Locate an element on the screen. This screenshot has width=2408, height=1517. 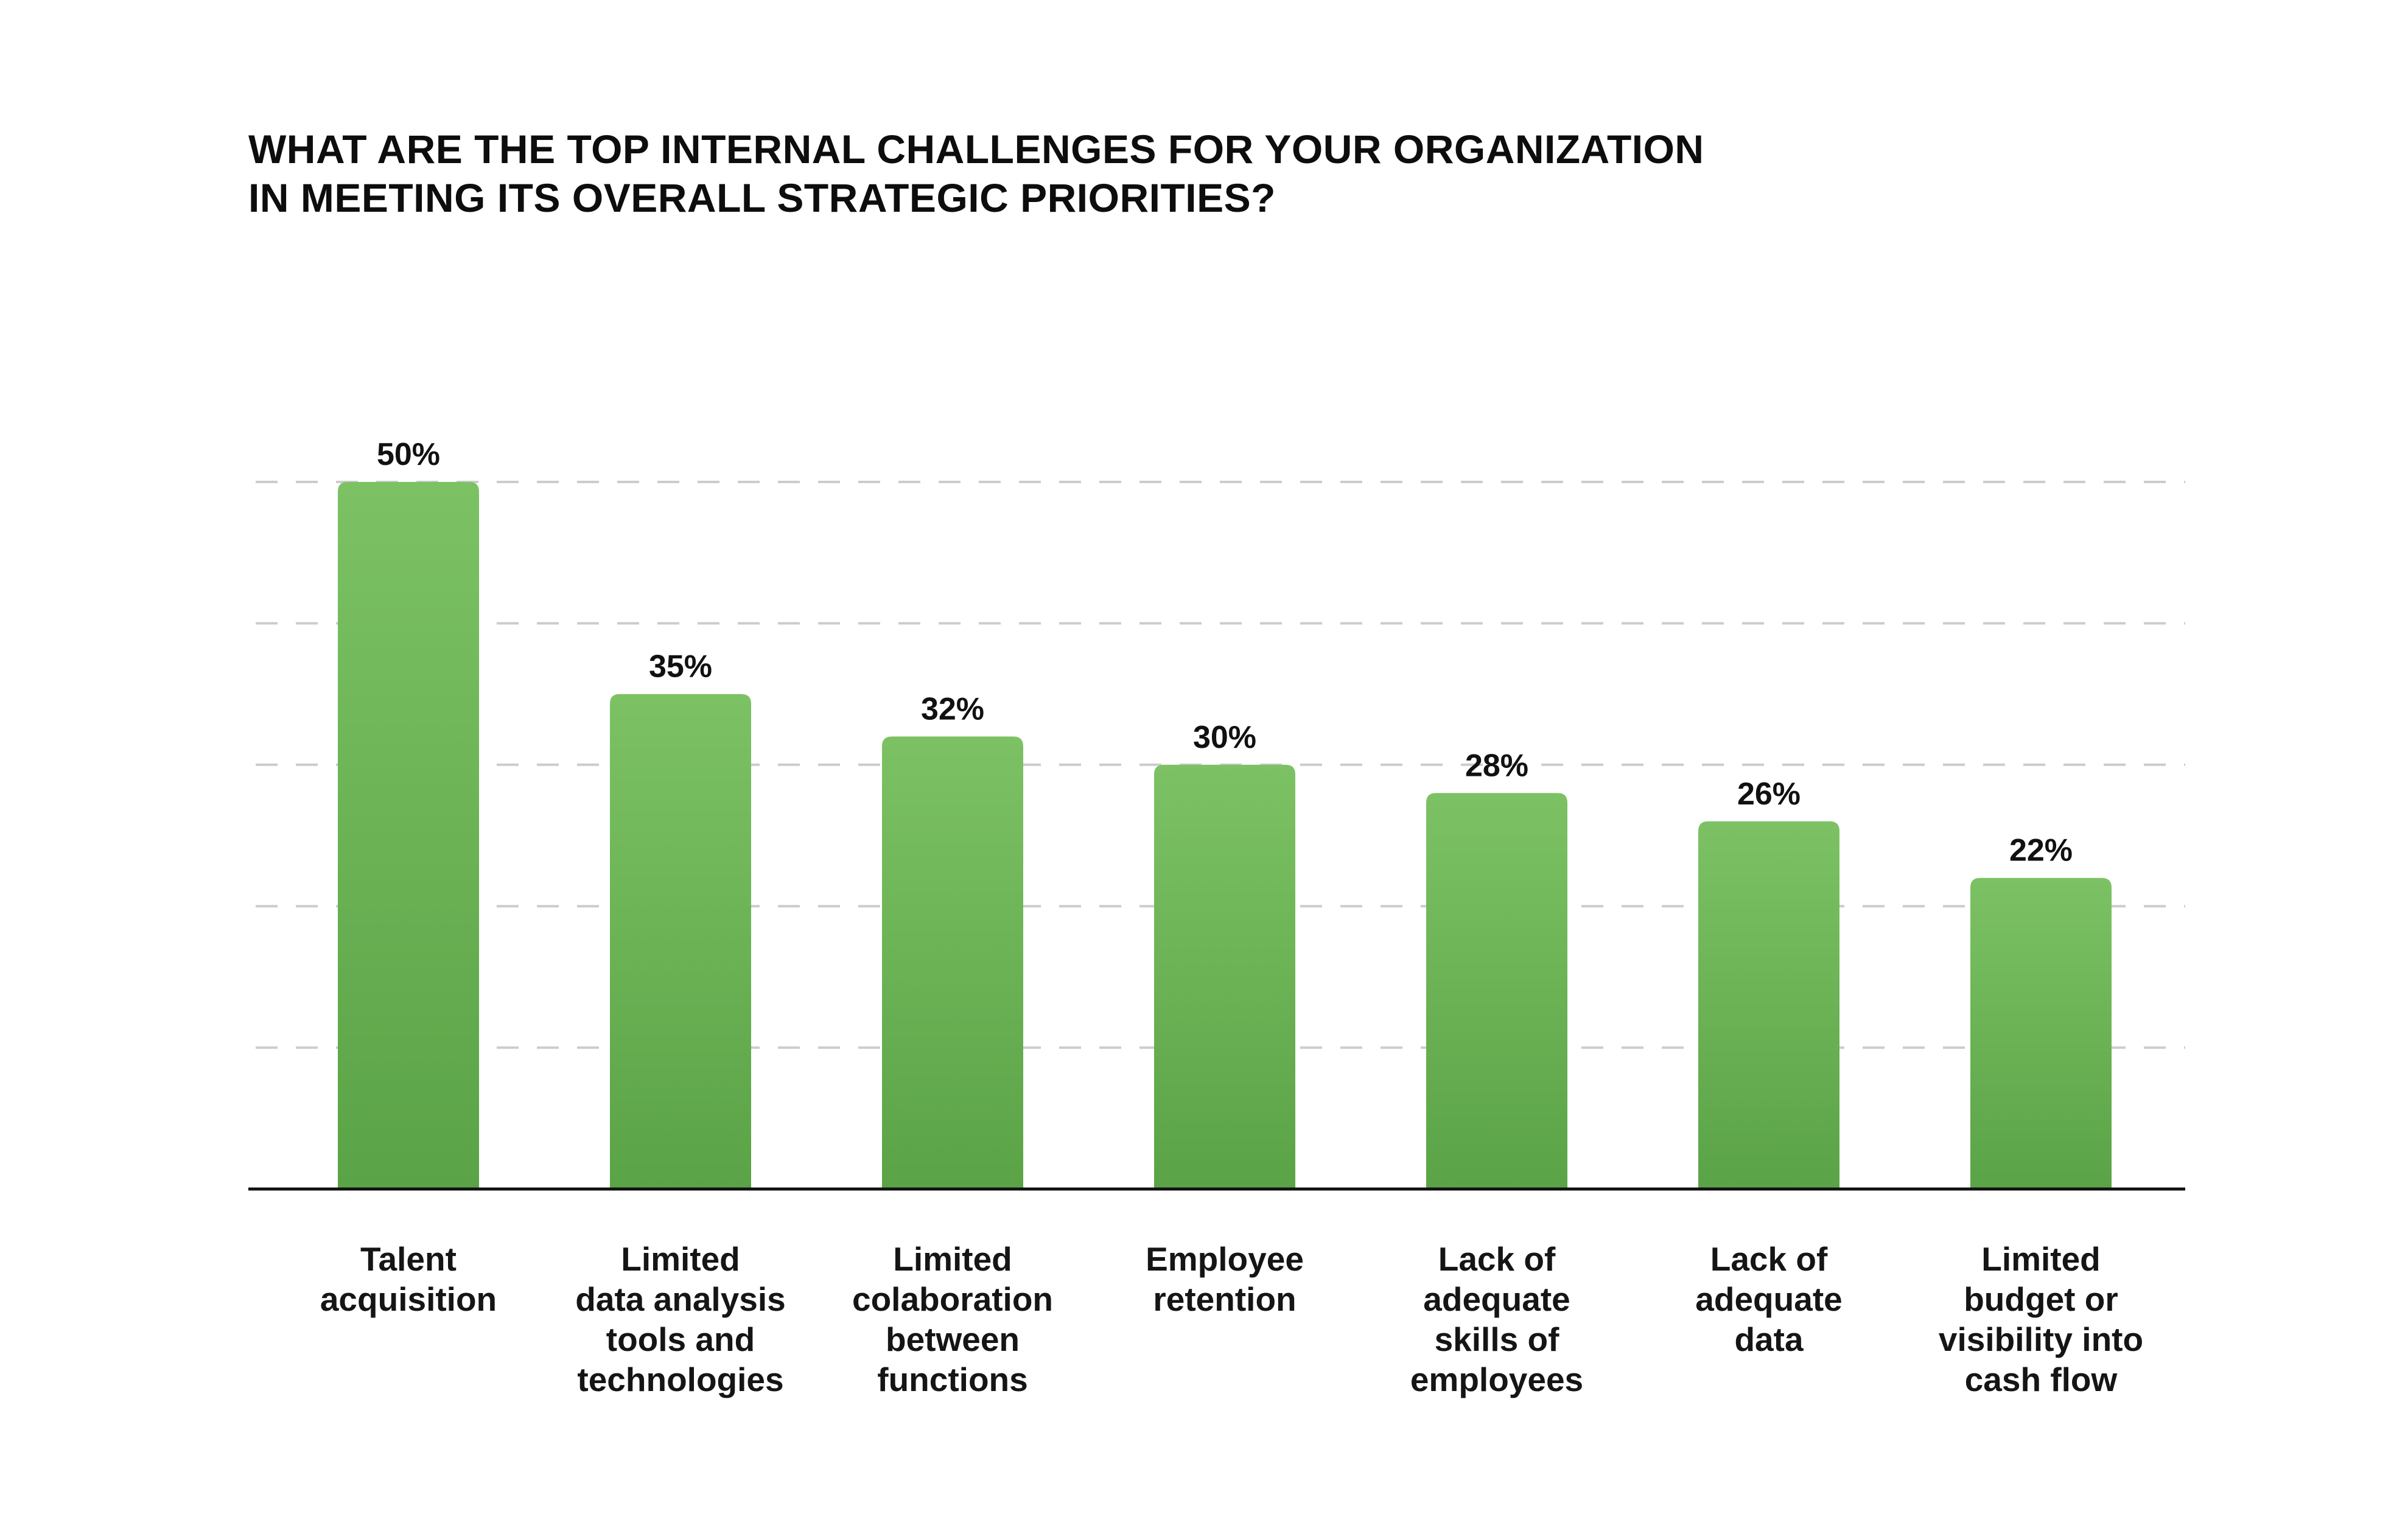
category-label-4-line-2: retention is located at coordinates (1224, 1299).